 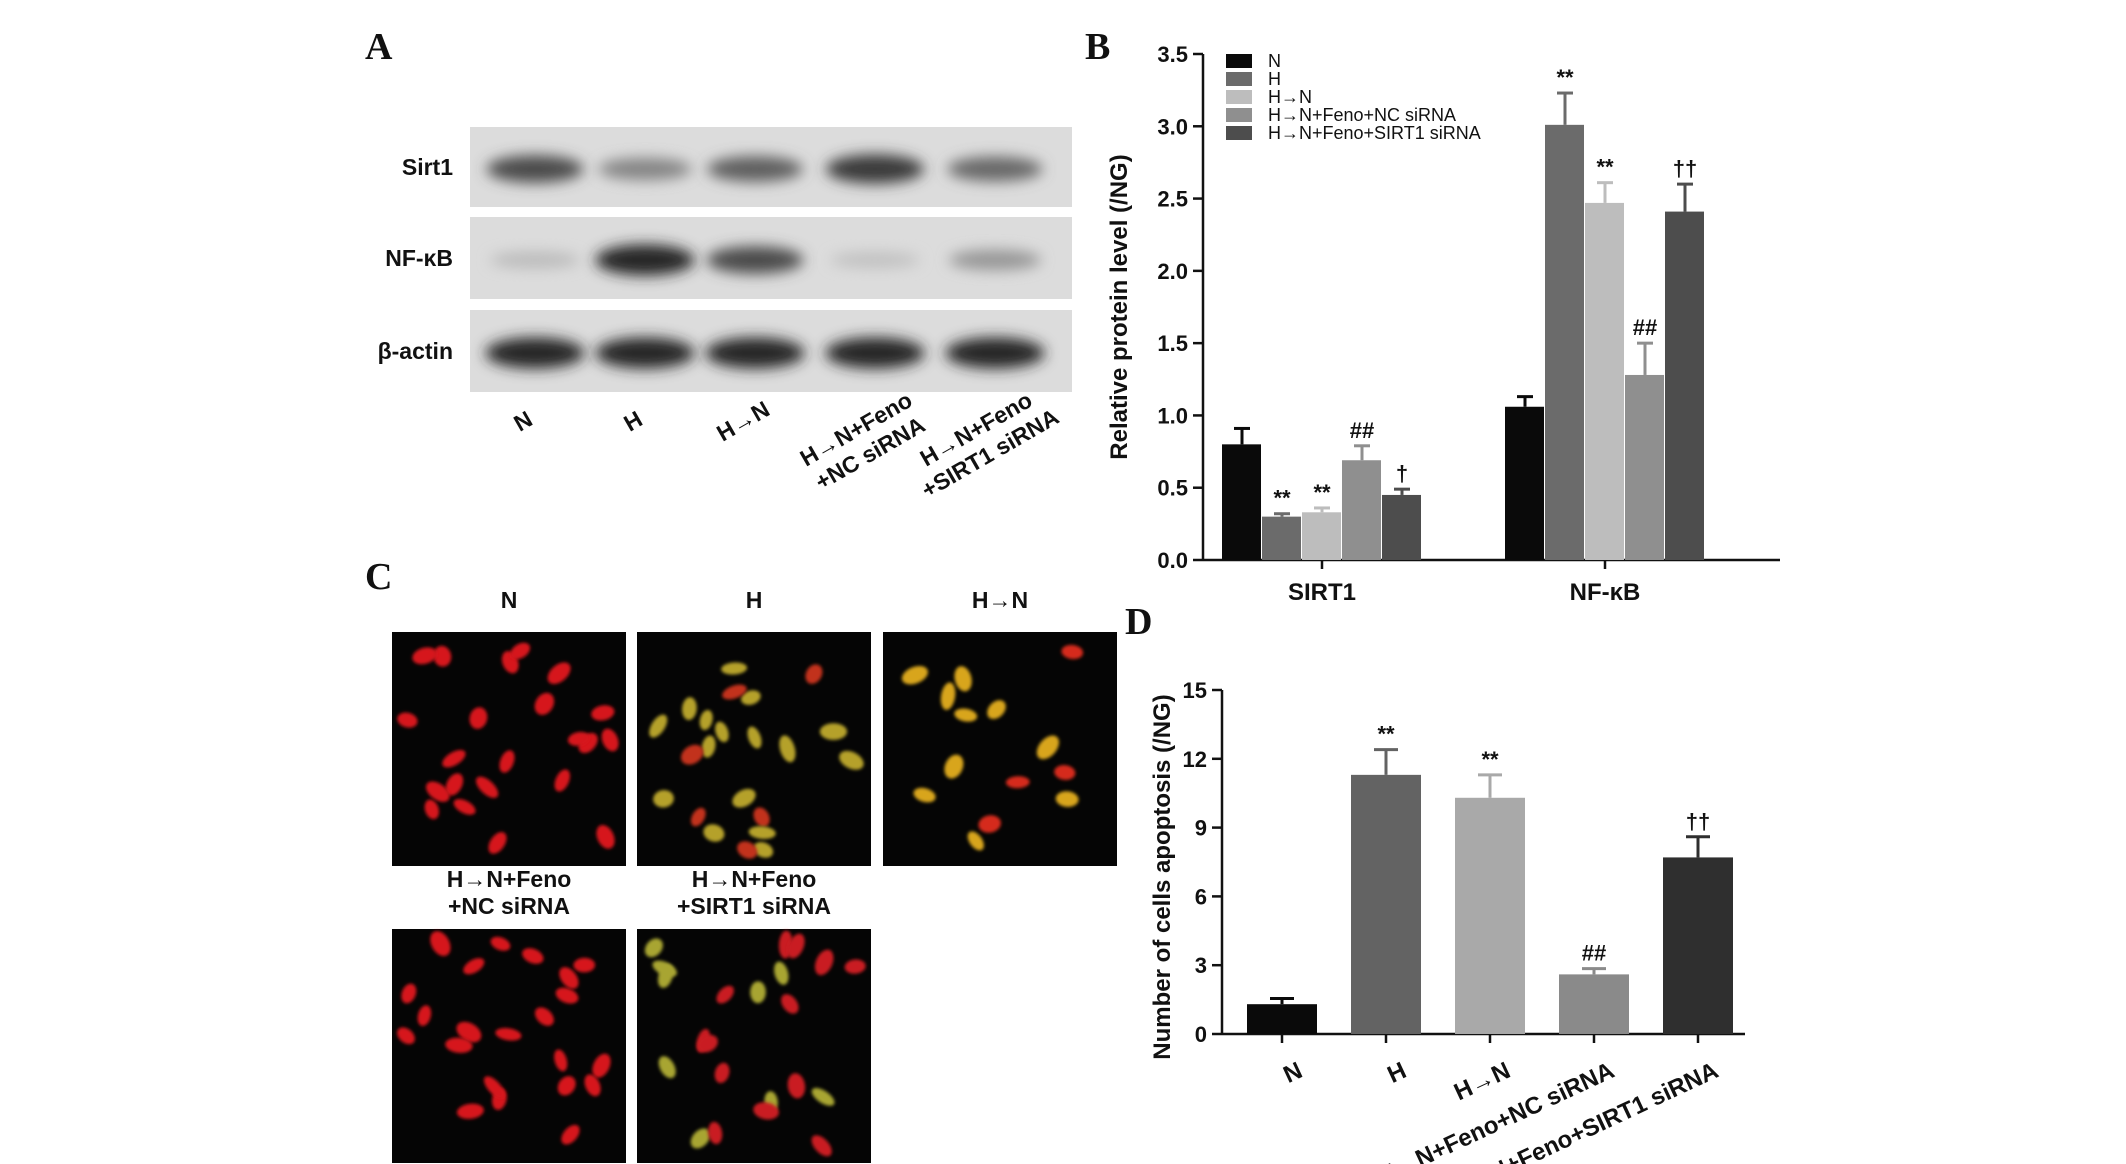 I want to click on blot-row-label: Sirt1, so click(x=427, y=167).